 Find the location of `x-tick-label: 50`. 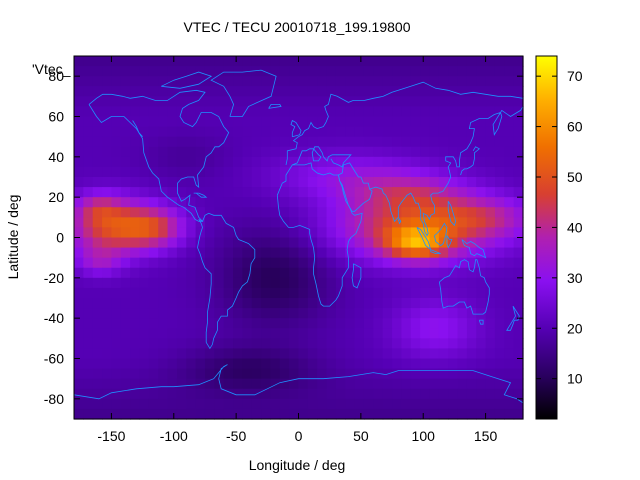

x-tick-label: 50 is located at coordinates (361, 436).